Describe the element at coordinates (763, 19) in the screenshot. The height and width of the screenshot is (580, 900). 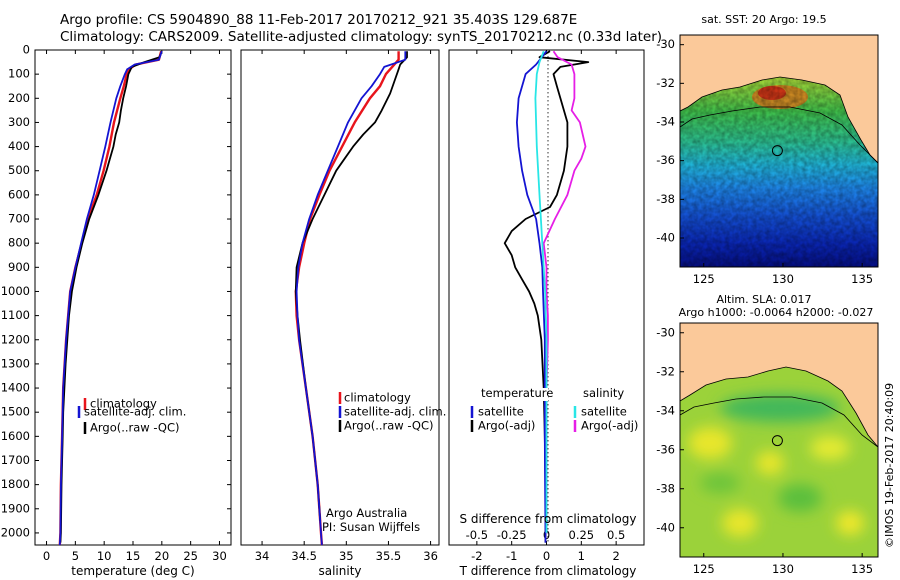
I see `sst-map-title: sat. SST: 20 Argo: 19.5` at that location.